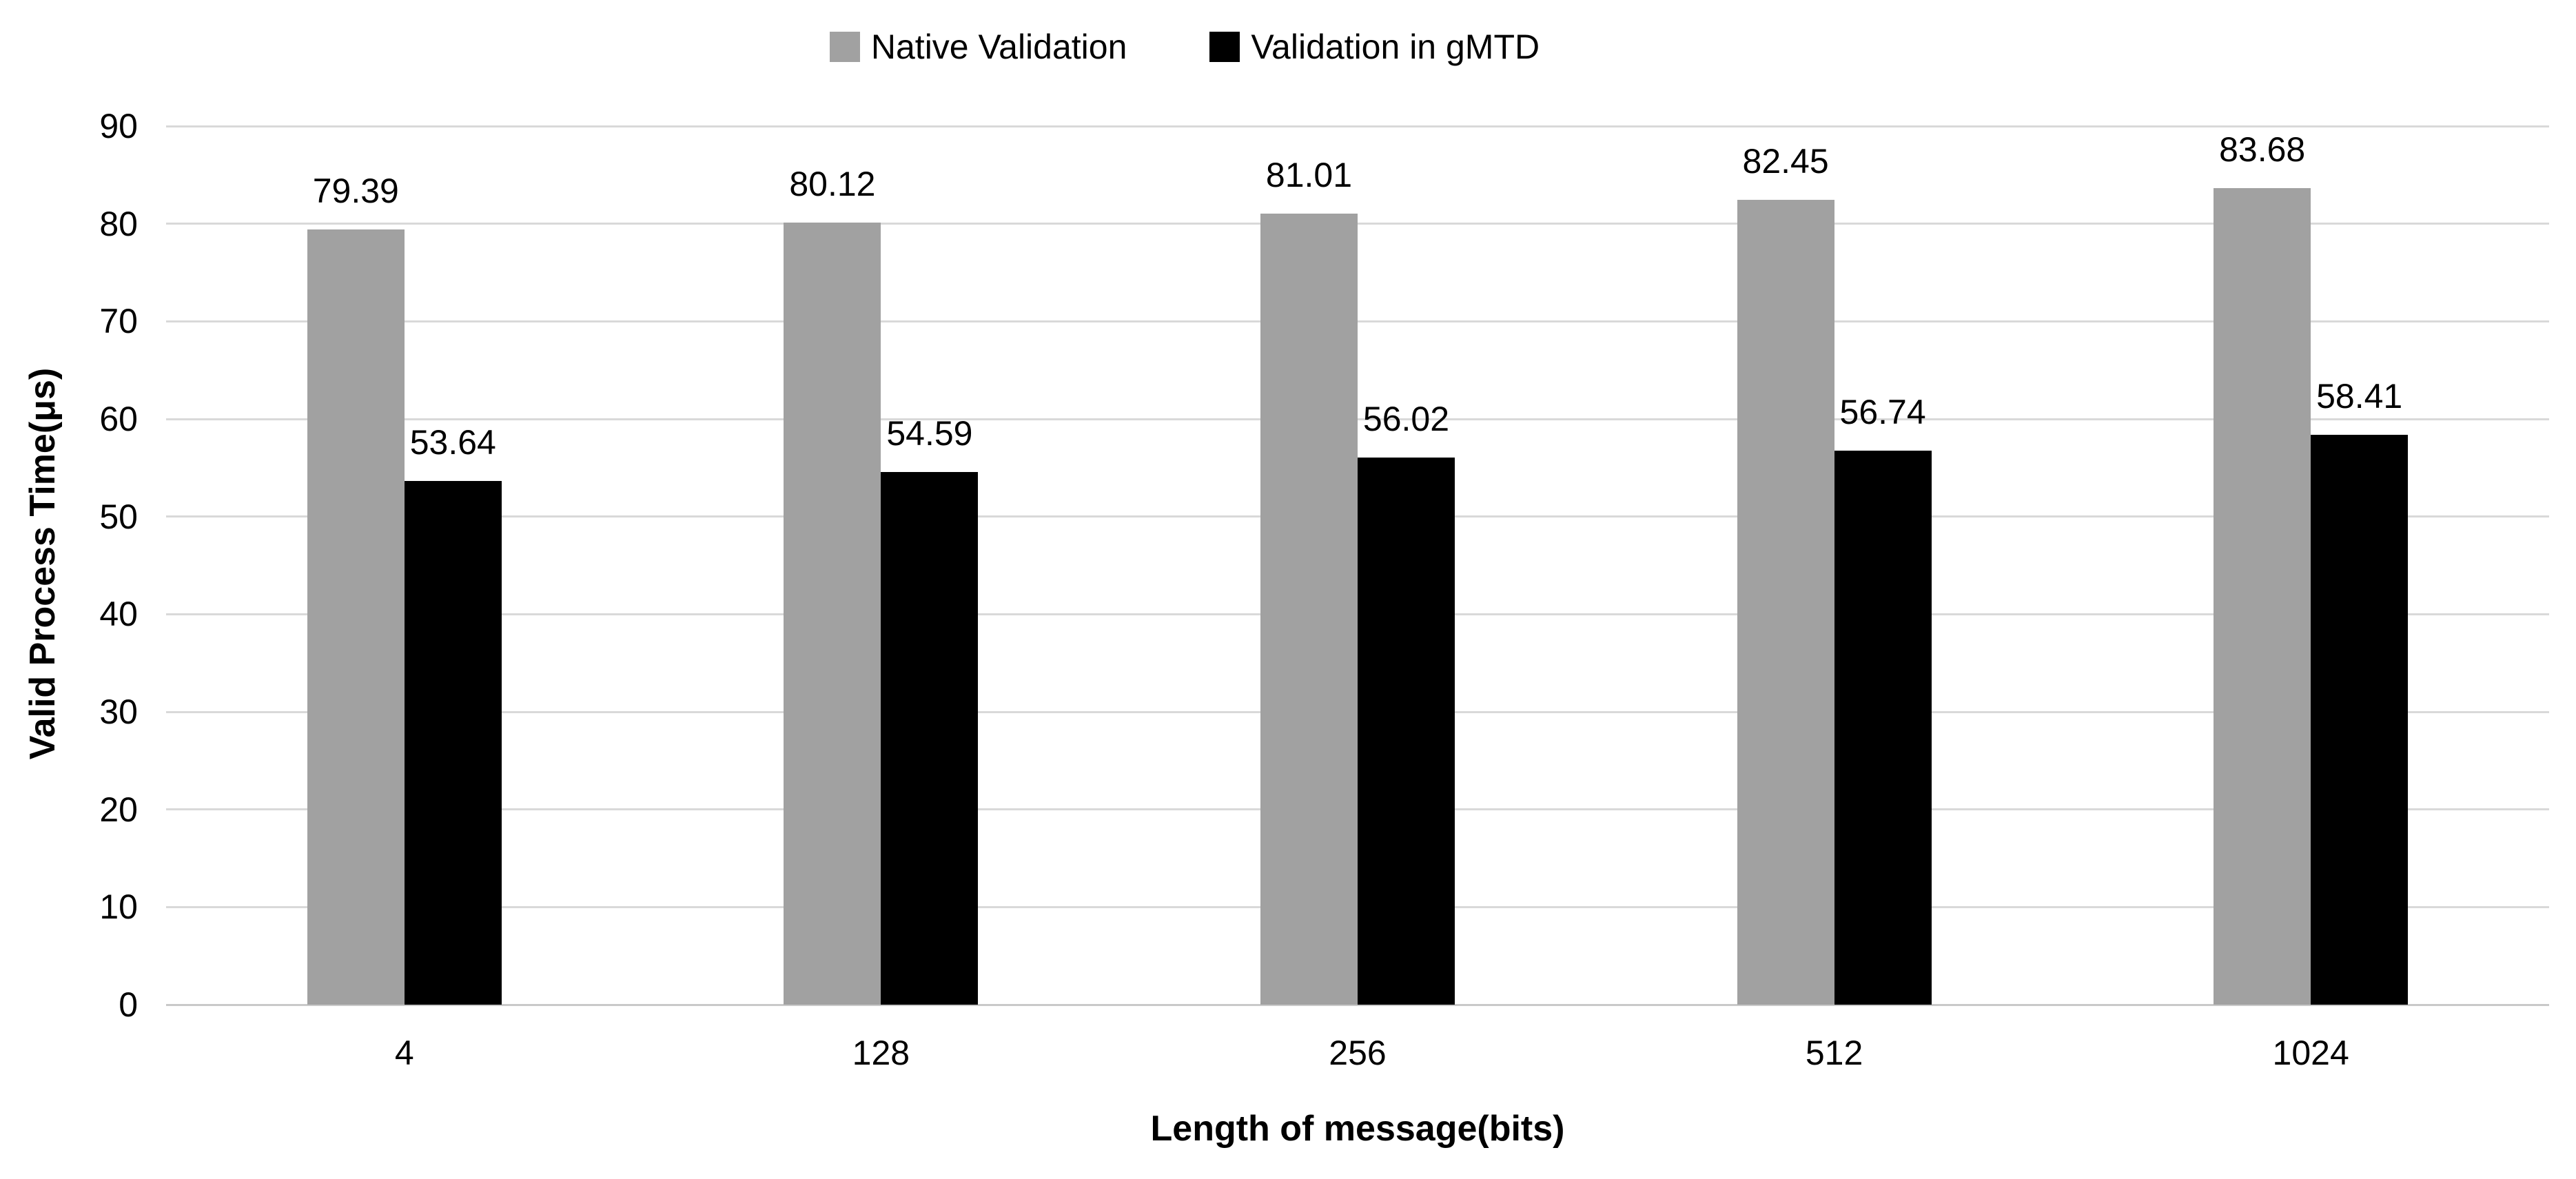  I want to click on bar-native-validation-1024: 83.68, so click(2262, 567).